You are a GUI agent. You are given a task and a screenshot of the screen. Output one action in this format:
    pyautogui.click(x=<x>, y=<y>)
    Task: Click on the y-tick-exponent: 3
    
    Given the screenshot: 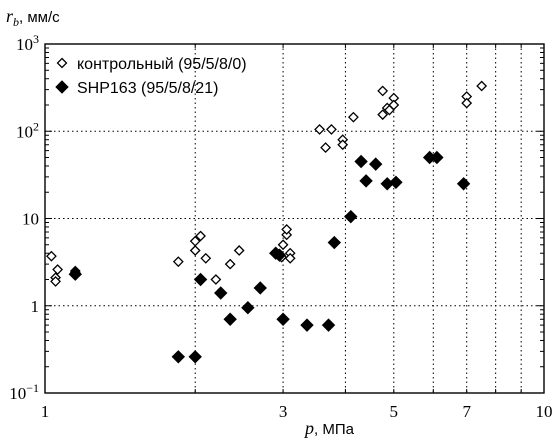 What is the action you would take?
    pyautogui.click(x=36, y=39)
    